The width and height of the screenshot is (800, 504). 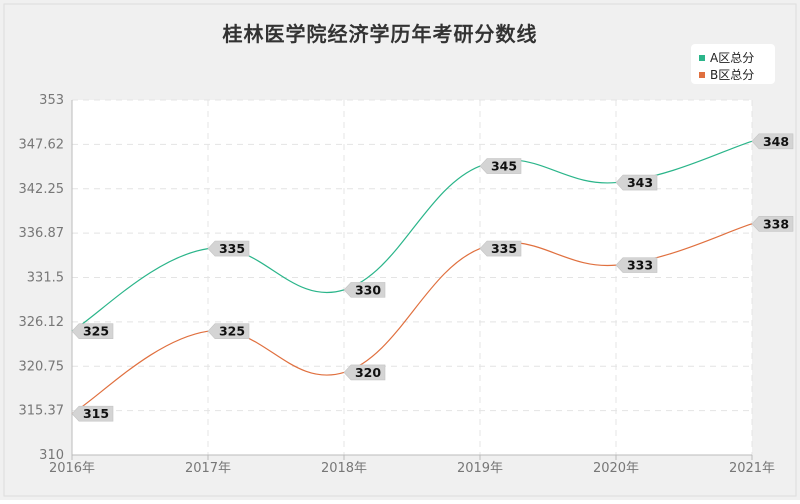 What do you see at coordinates (776, 223) in the screenshot?
I see `data-label-text: 338` at bounding box center [776, 223].